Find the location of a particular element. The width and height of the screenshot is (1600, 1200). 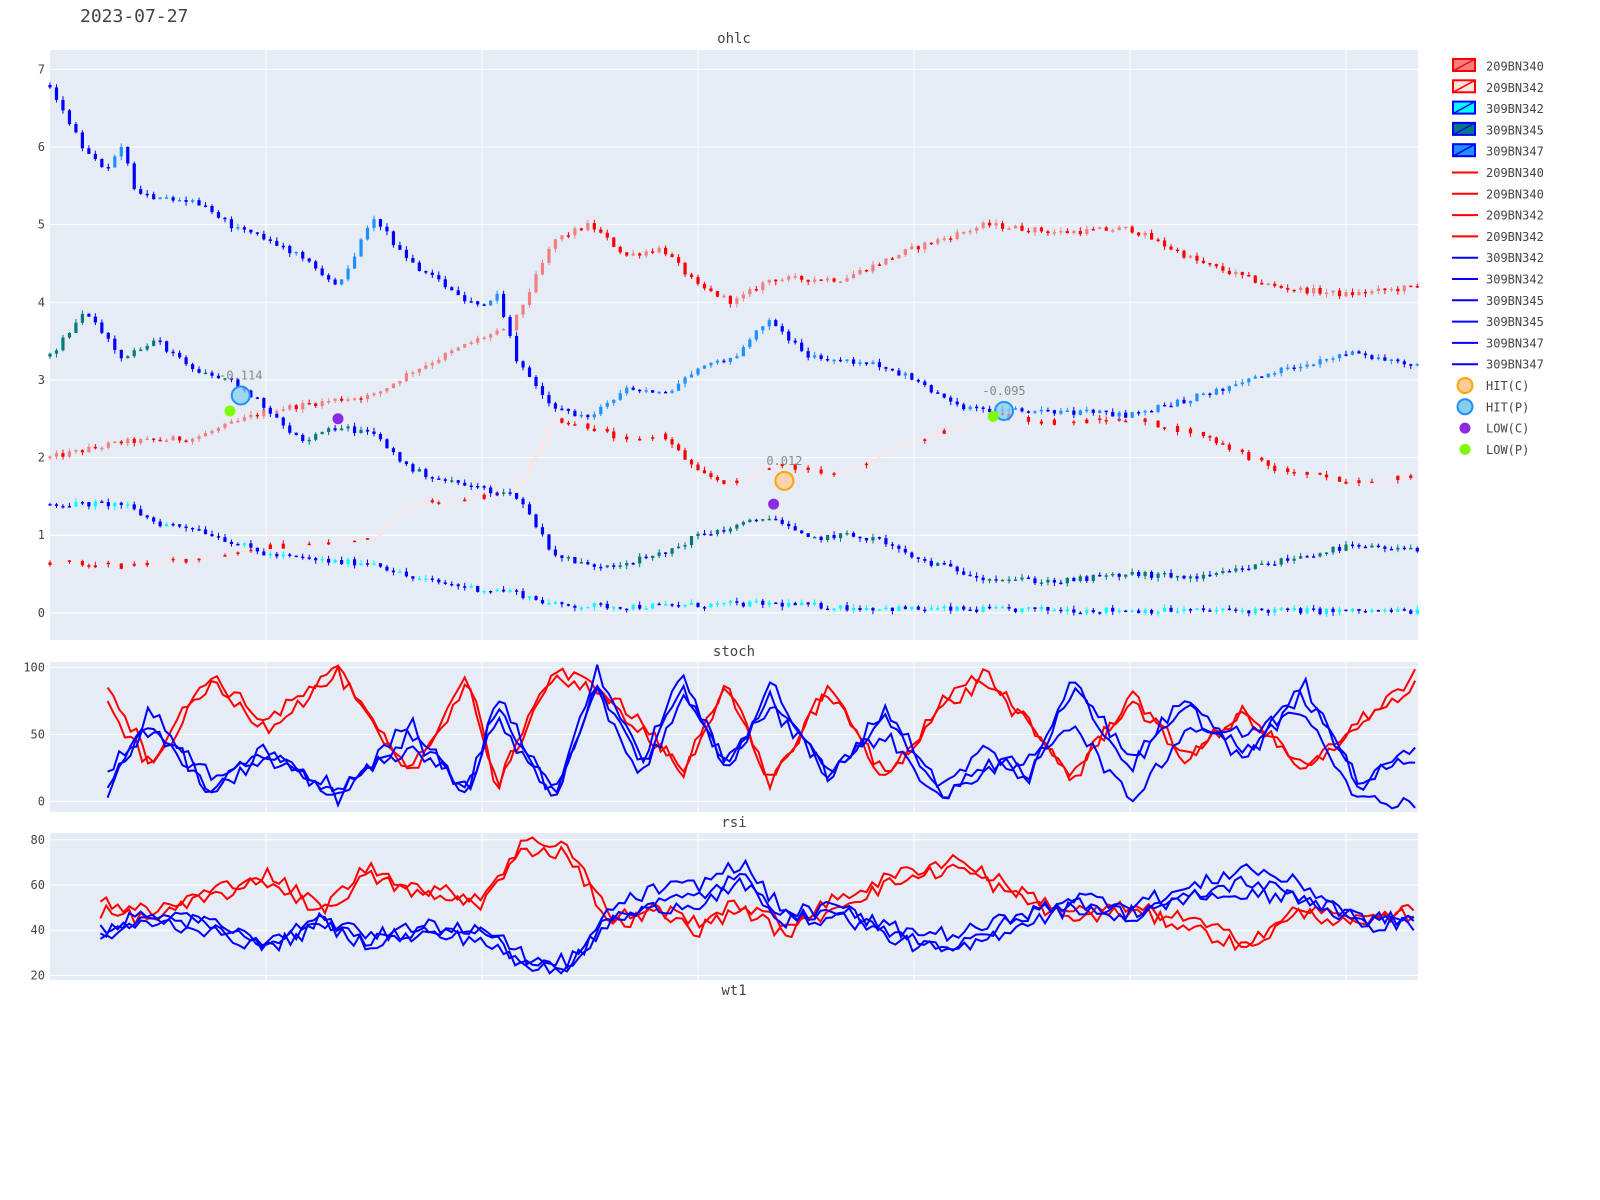

legend-item: 309BN345 is located at coordinates (1498, 322).